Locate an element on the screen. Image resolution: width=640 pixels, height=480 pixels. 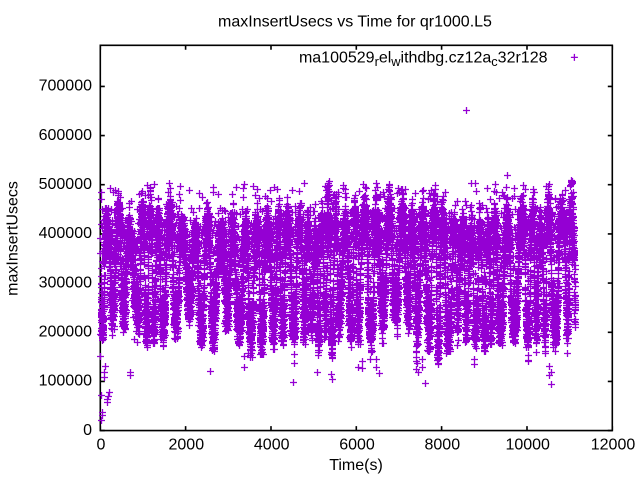
svg-text: 10000 is located at coordinates (527, 445).